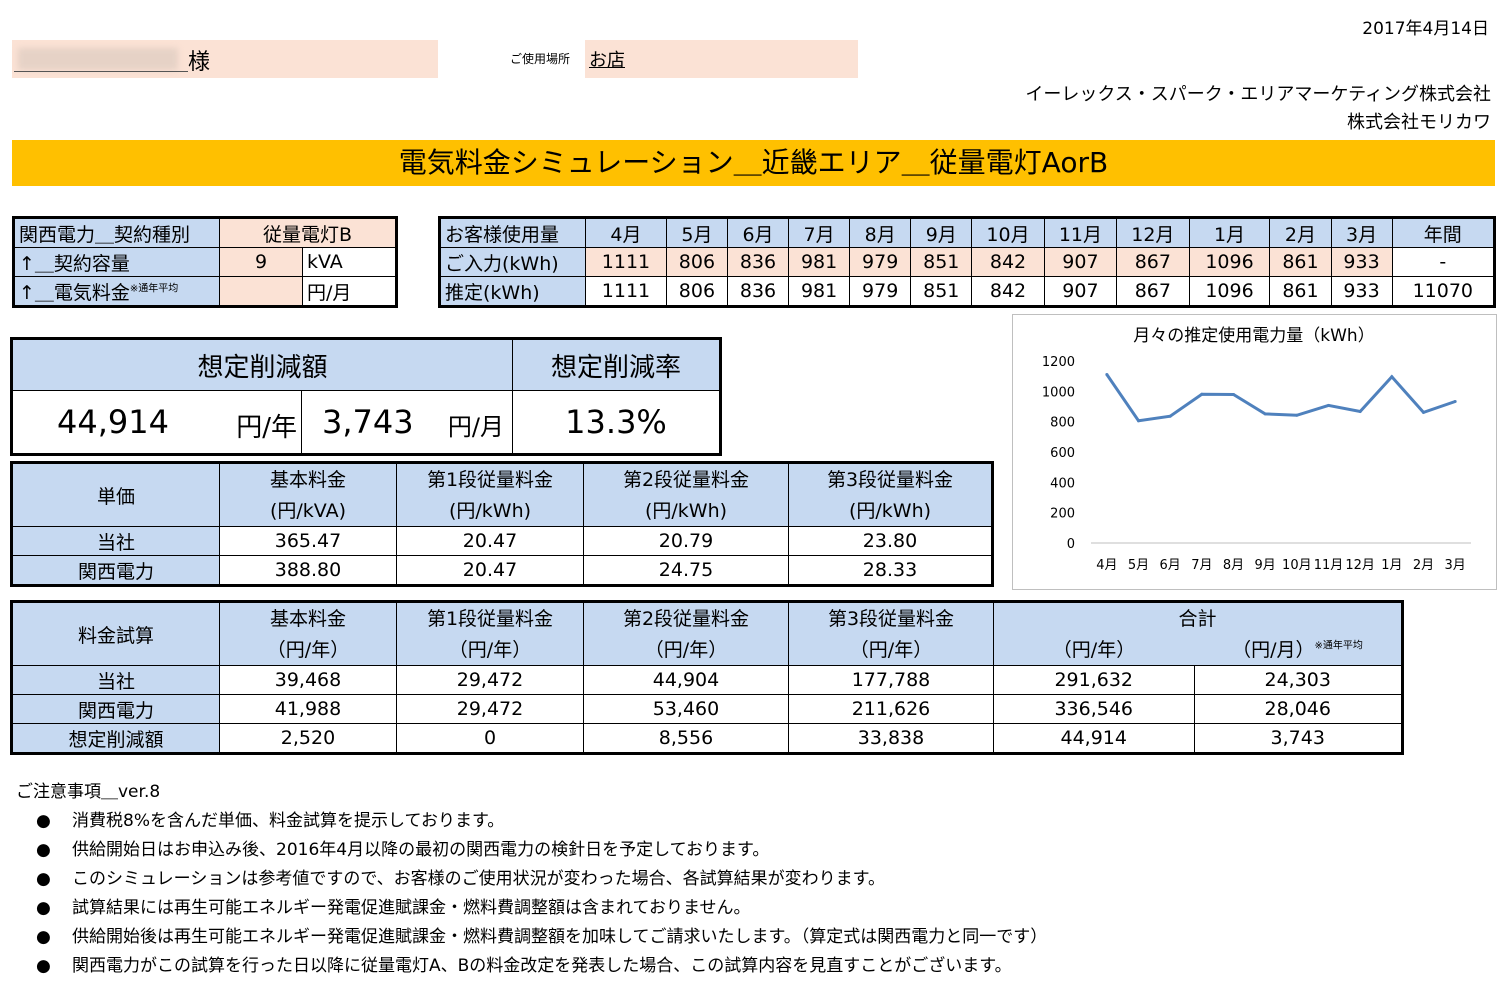 This screenshot has height=986, width=1507. I want to click on y-tick-label: 400, so click(1062, 483).